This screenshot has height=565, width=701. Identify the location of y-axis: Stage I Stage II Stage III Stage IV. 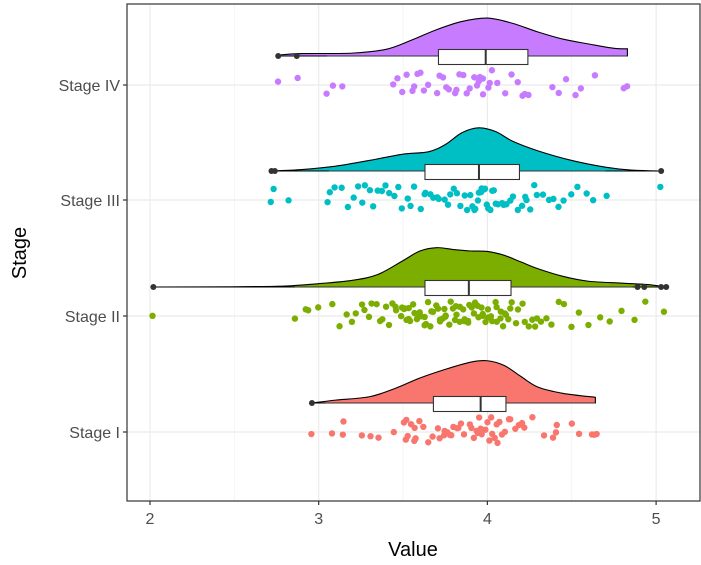
(93, 260).